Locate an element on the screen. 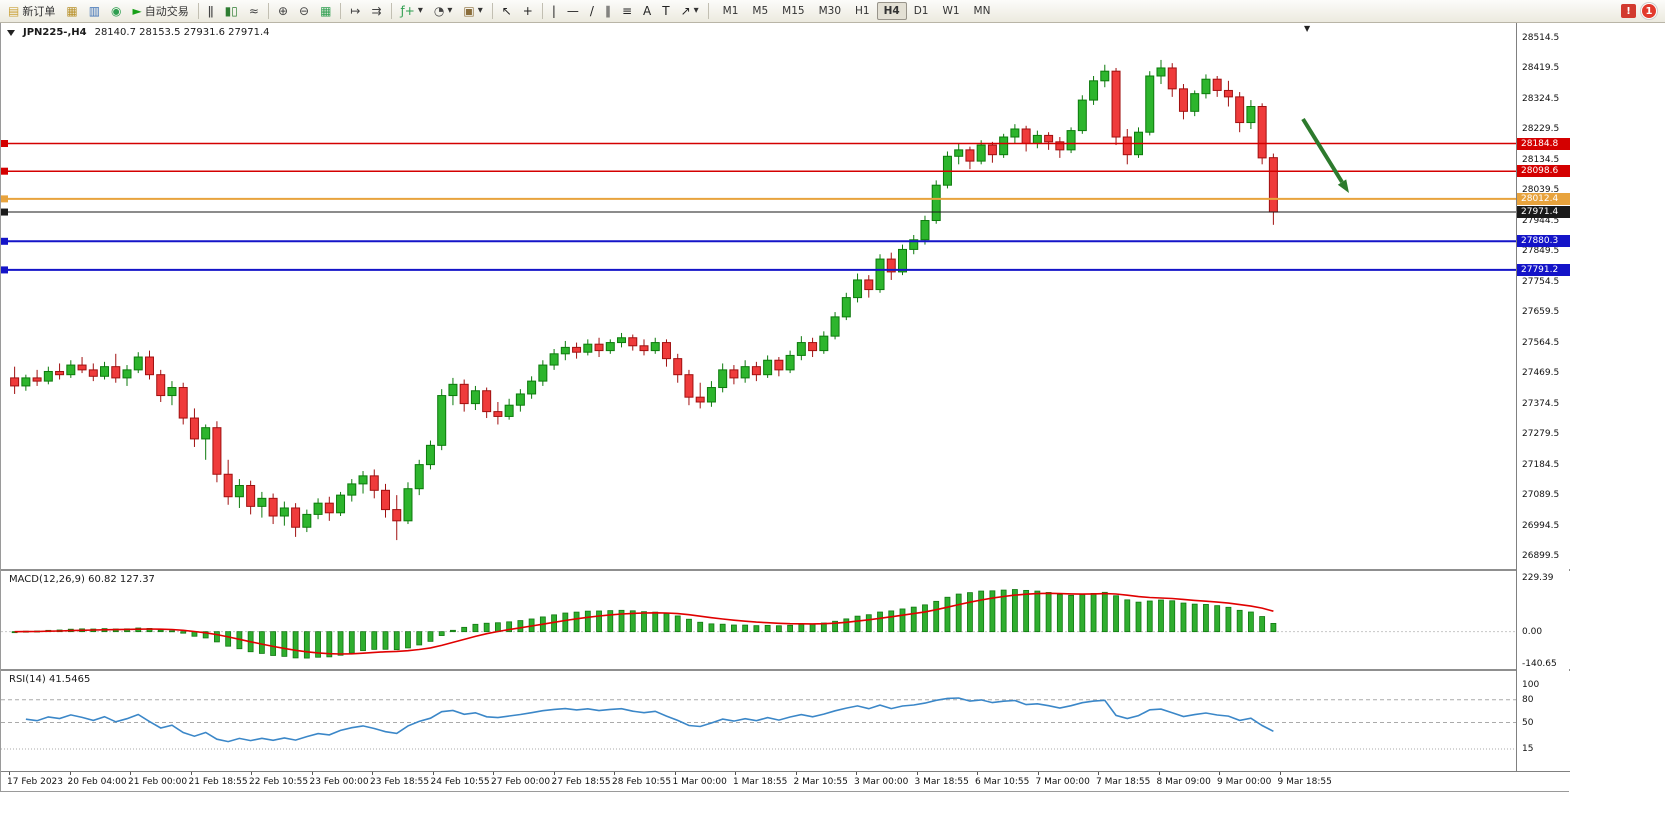 This screenshot has width=1665, height=839. x-axis-label: 21 Feb 18:55 is located at coordinates (218, 782).